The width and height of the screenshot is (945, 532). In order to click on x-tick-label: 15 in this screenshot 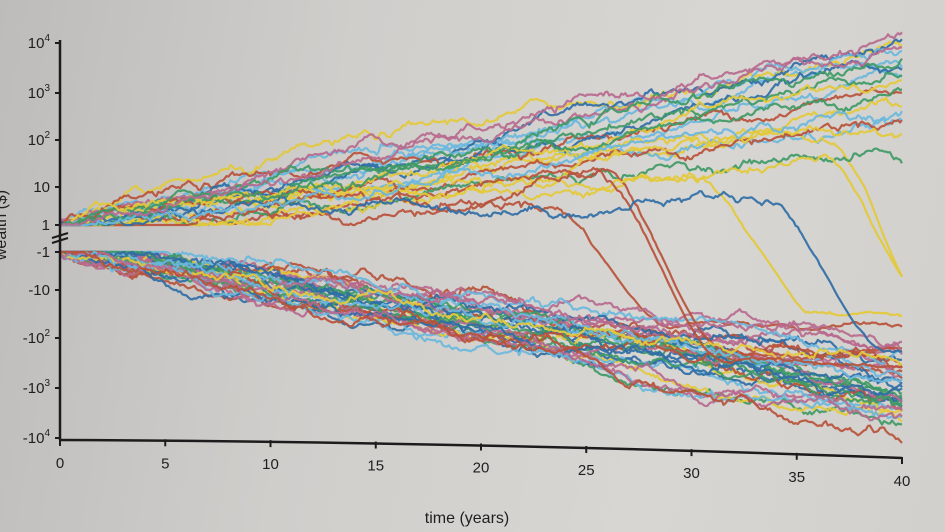, I will do `click(375, 466)`.